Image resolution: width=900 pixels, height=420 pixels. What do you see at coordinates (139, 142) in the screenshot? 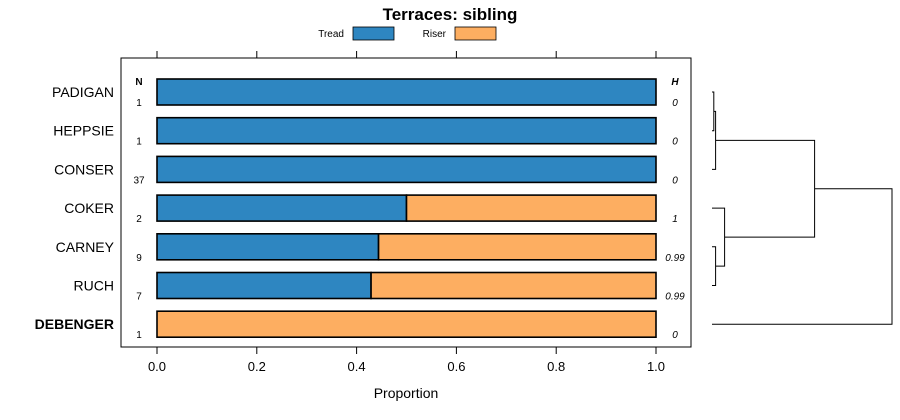
I see `n-value-heppsie: 1` at bounding box center [139, 142].